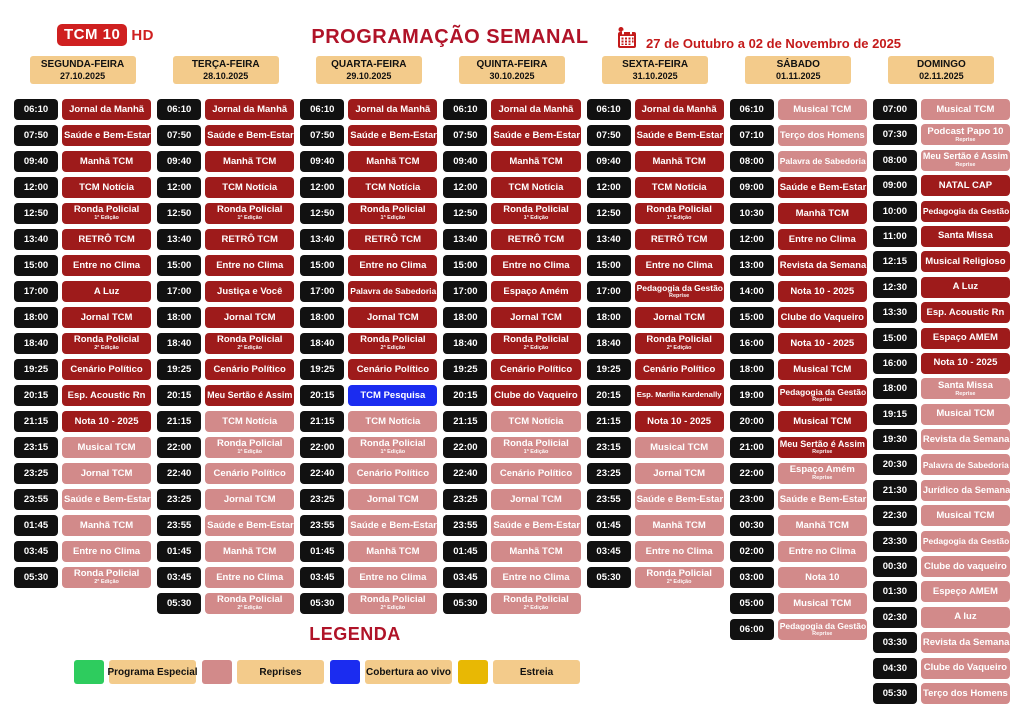 This screenshot has width=1024, height=724. Describe the element at coordinates (941, 76) in the screenshot. I see `day-date: 02.11.2025` at that location.